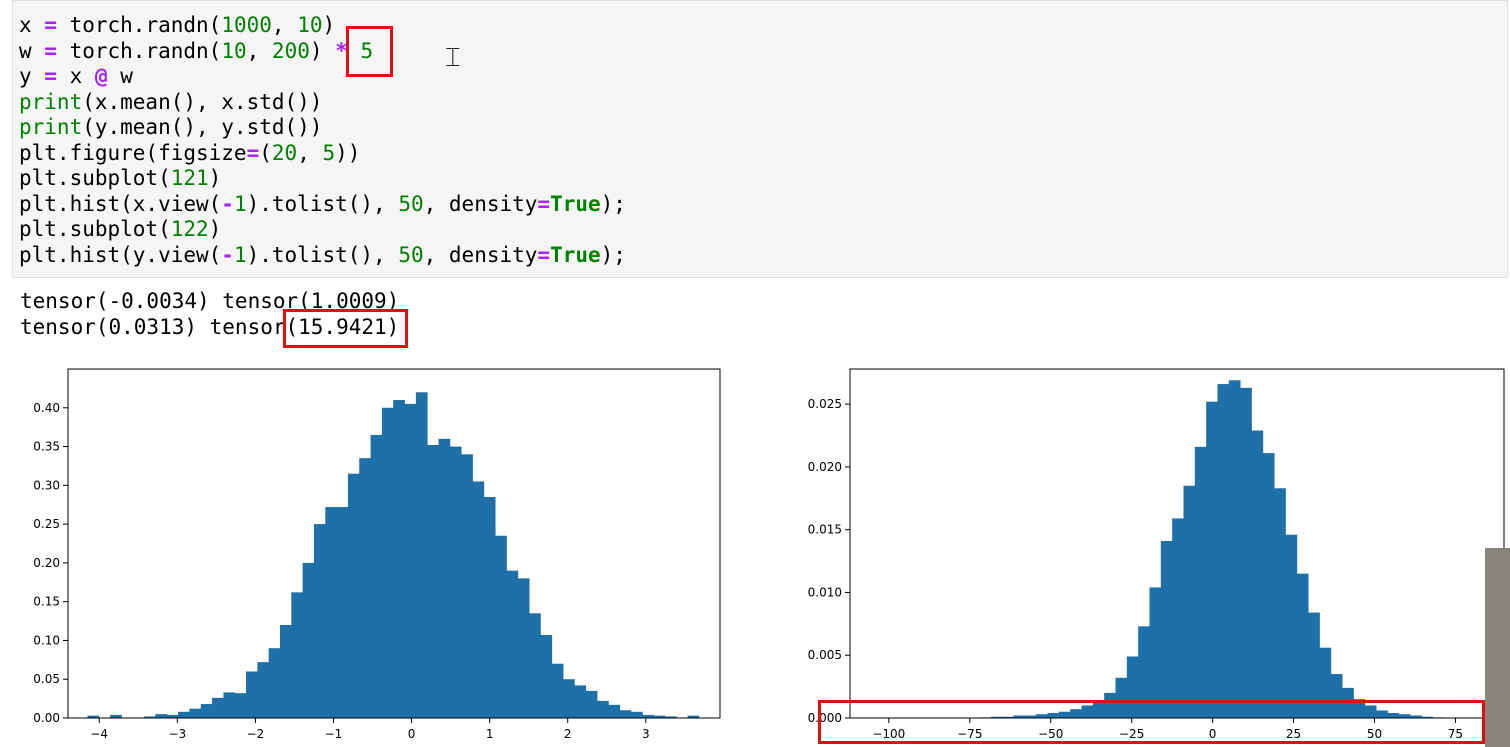  I want to click on x-tick-label: −100, so click(888, 734).